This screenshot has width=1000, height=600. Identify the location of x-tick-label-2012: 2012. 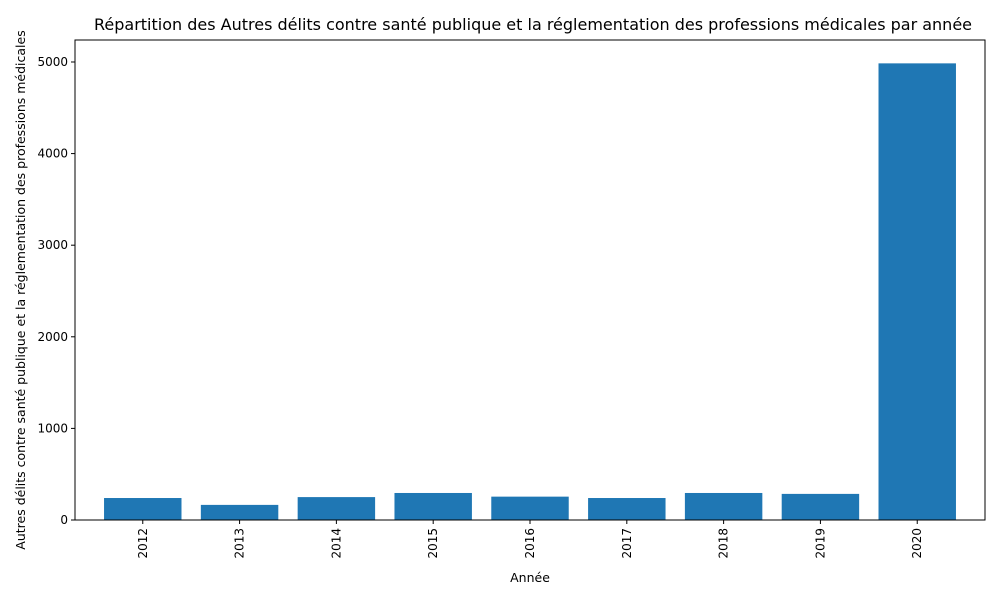
(143, 543).